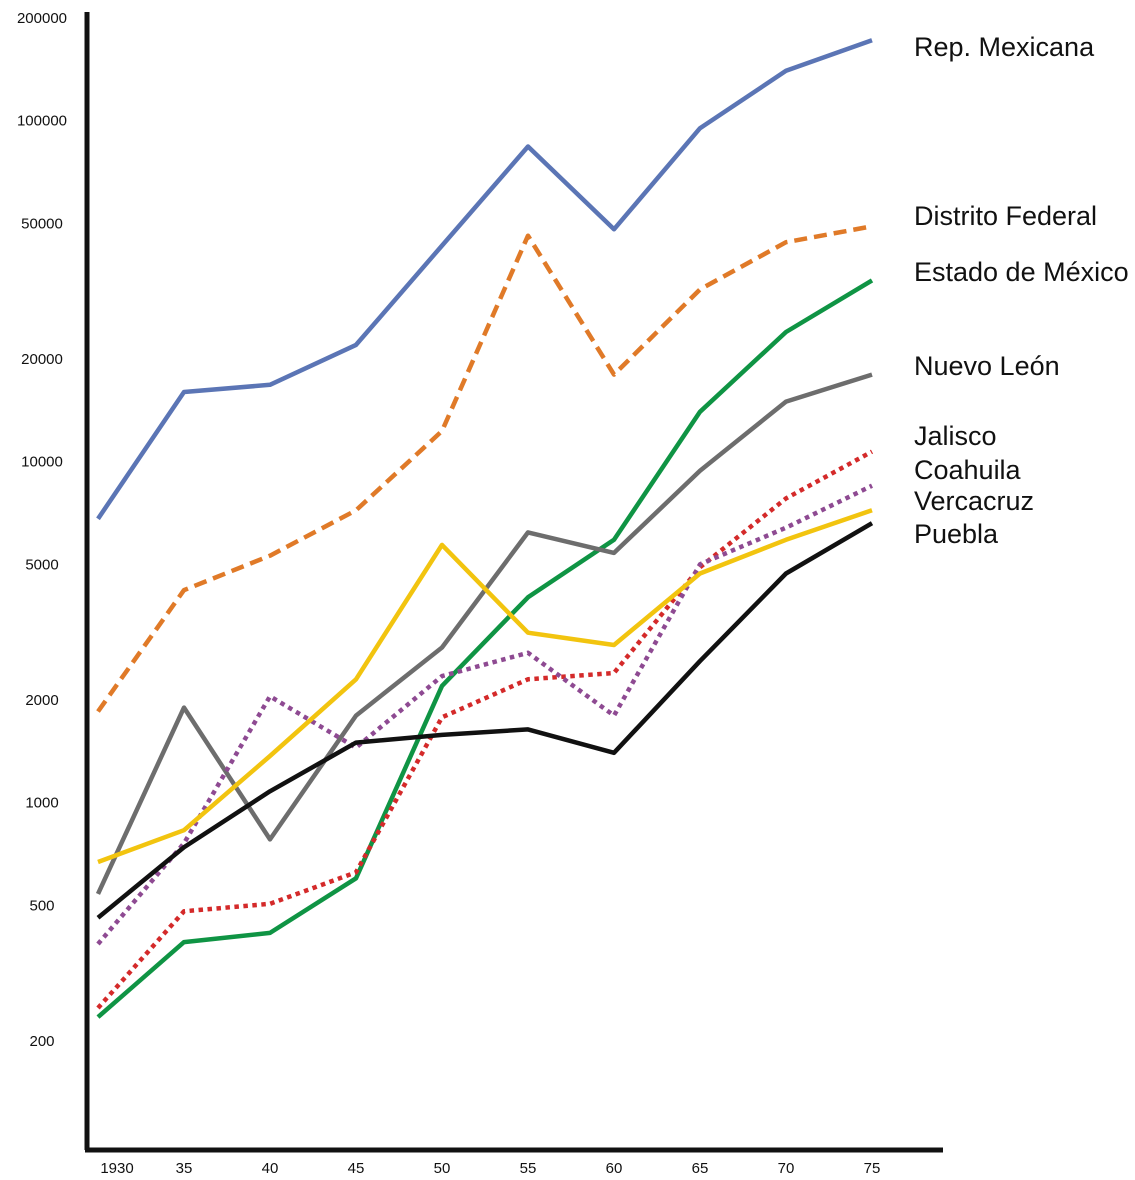 This screenshot has height=1180, width=1135. What do you see at coordinates (968, 470) in the screenshot?
I see `series-label-coahuila: Coahuila` at bounding box center [968, 470].